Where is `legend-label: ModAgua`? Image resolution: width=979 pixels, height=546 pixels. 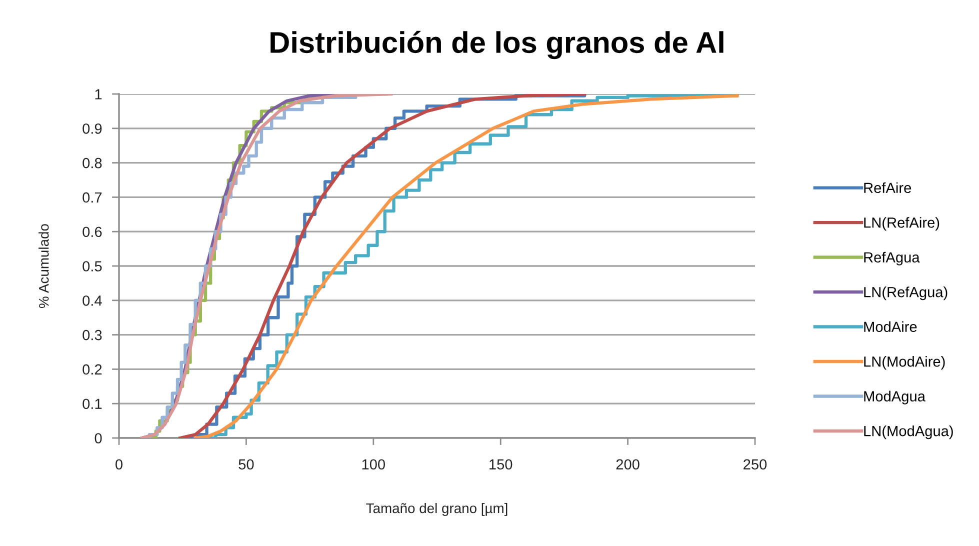
legend-label: ModAgua is located at coordinates (895, 397).